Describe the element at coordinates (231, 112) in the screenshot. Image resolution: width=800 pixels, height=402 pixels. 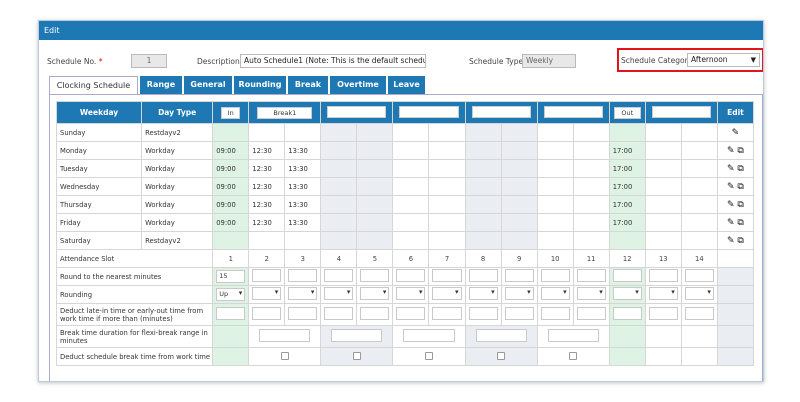
I see `slot-in-input: In` at that location.